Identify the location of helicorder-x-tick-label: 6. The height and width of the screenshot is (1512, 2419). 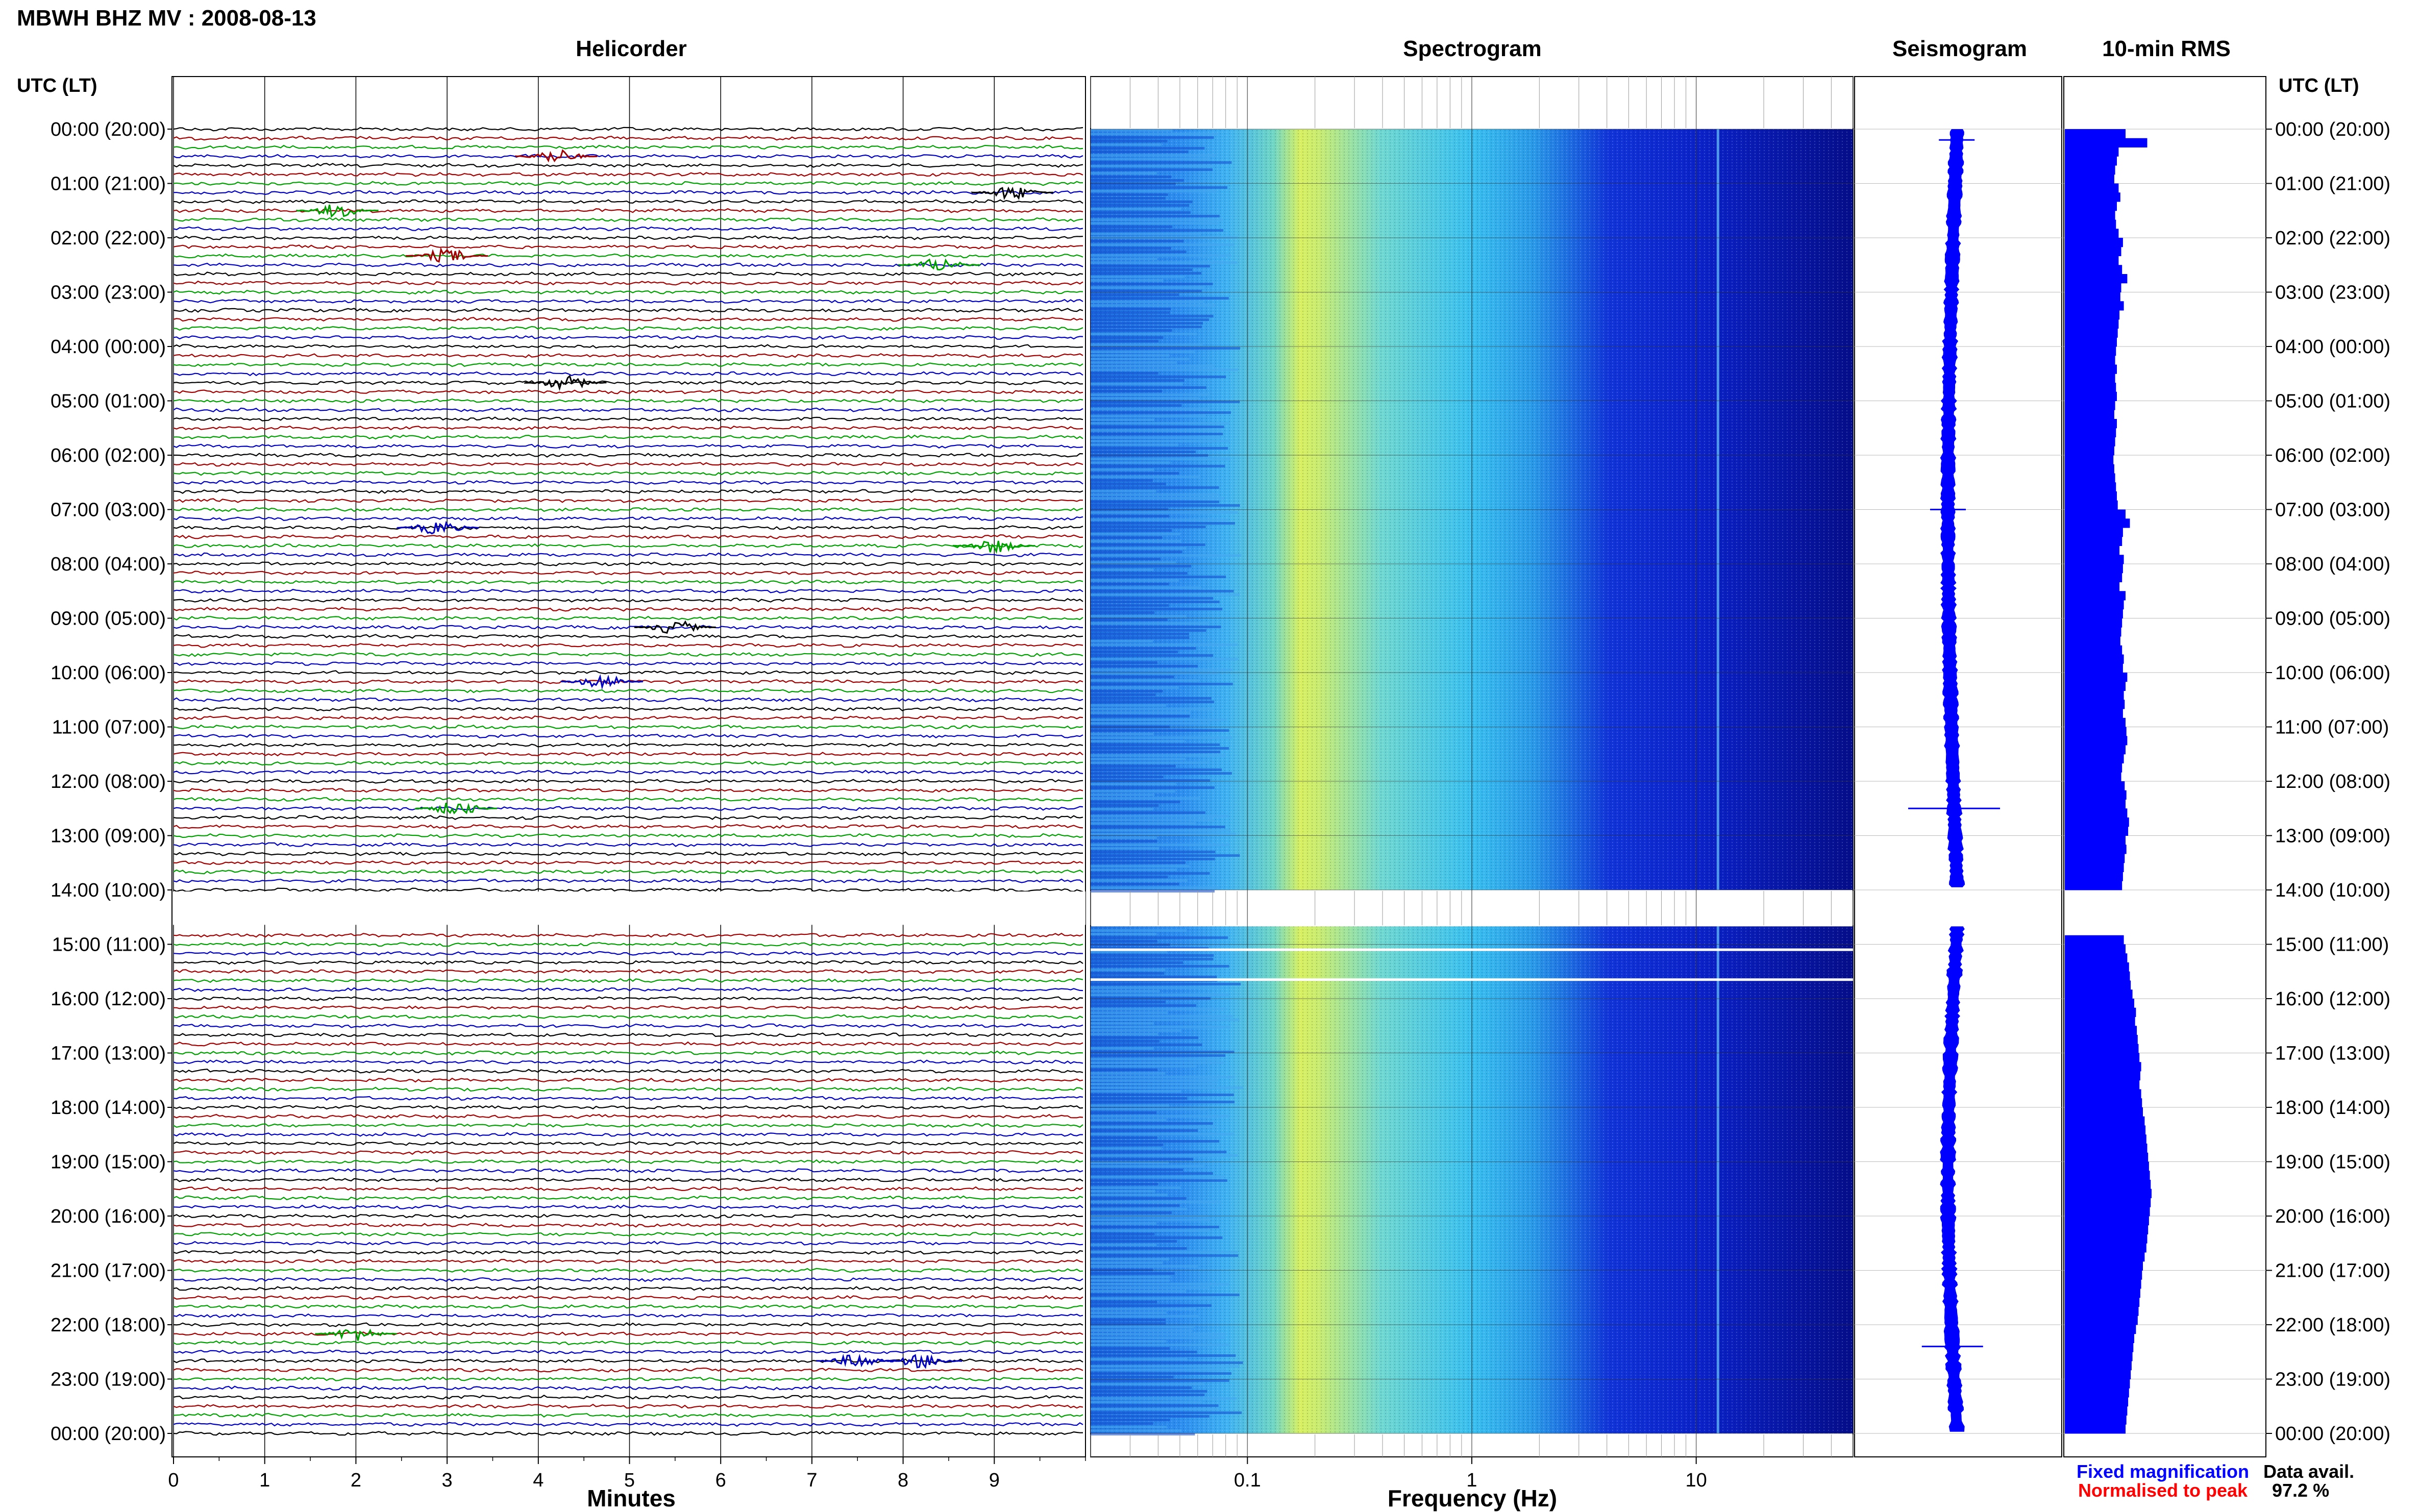
(720, 1480).